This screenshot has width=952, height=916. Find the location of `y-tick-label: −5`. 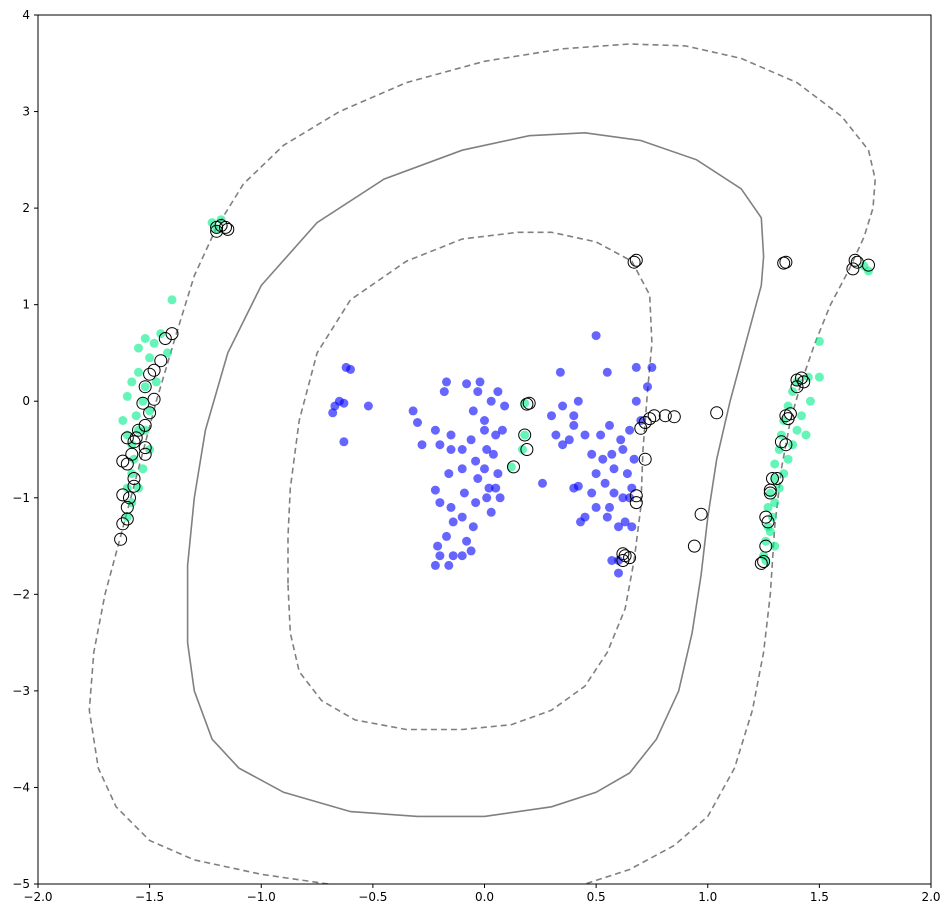

y-tick-label: −5 is located at coordinates (21, 884).